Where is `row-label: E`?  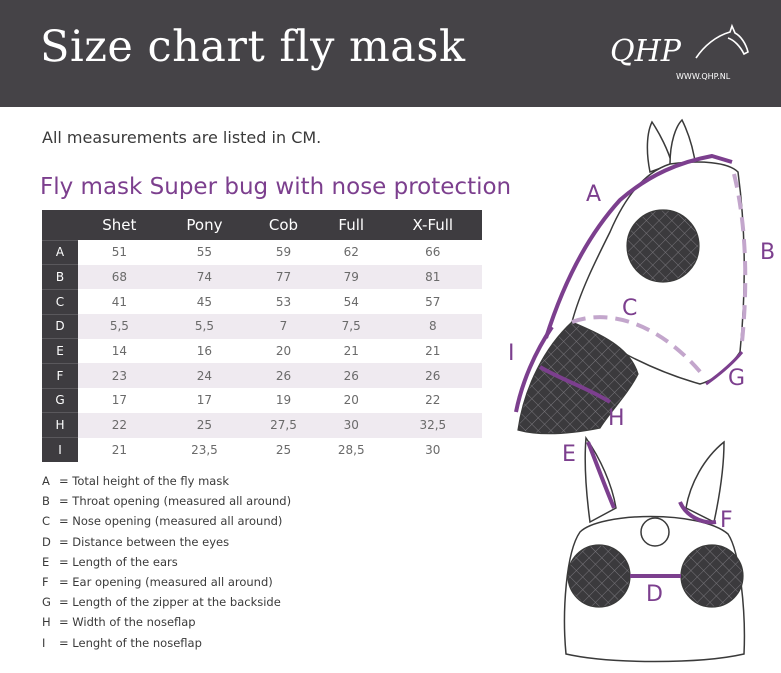
row-label: E is located at coordinates (60, 351).